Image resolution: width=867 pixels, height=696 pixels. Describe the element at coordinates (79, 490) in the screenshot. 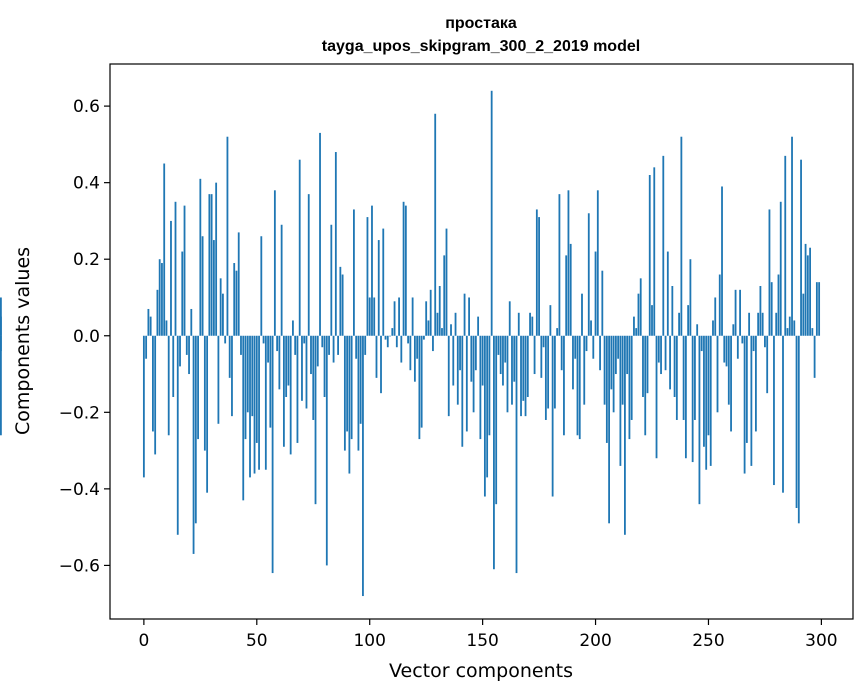

I see `y-tick-label: −0.4` at that location.